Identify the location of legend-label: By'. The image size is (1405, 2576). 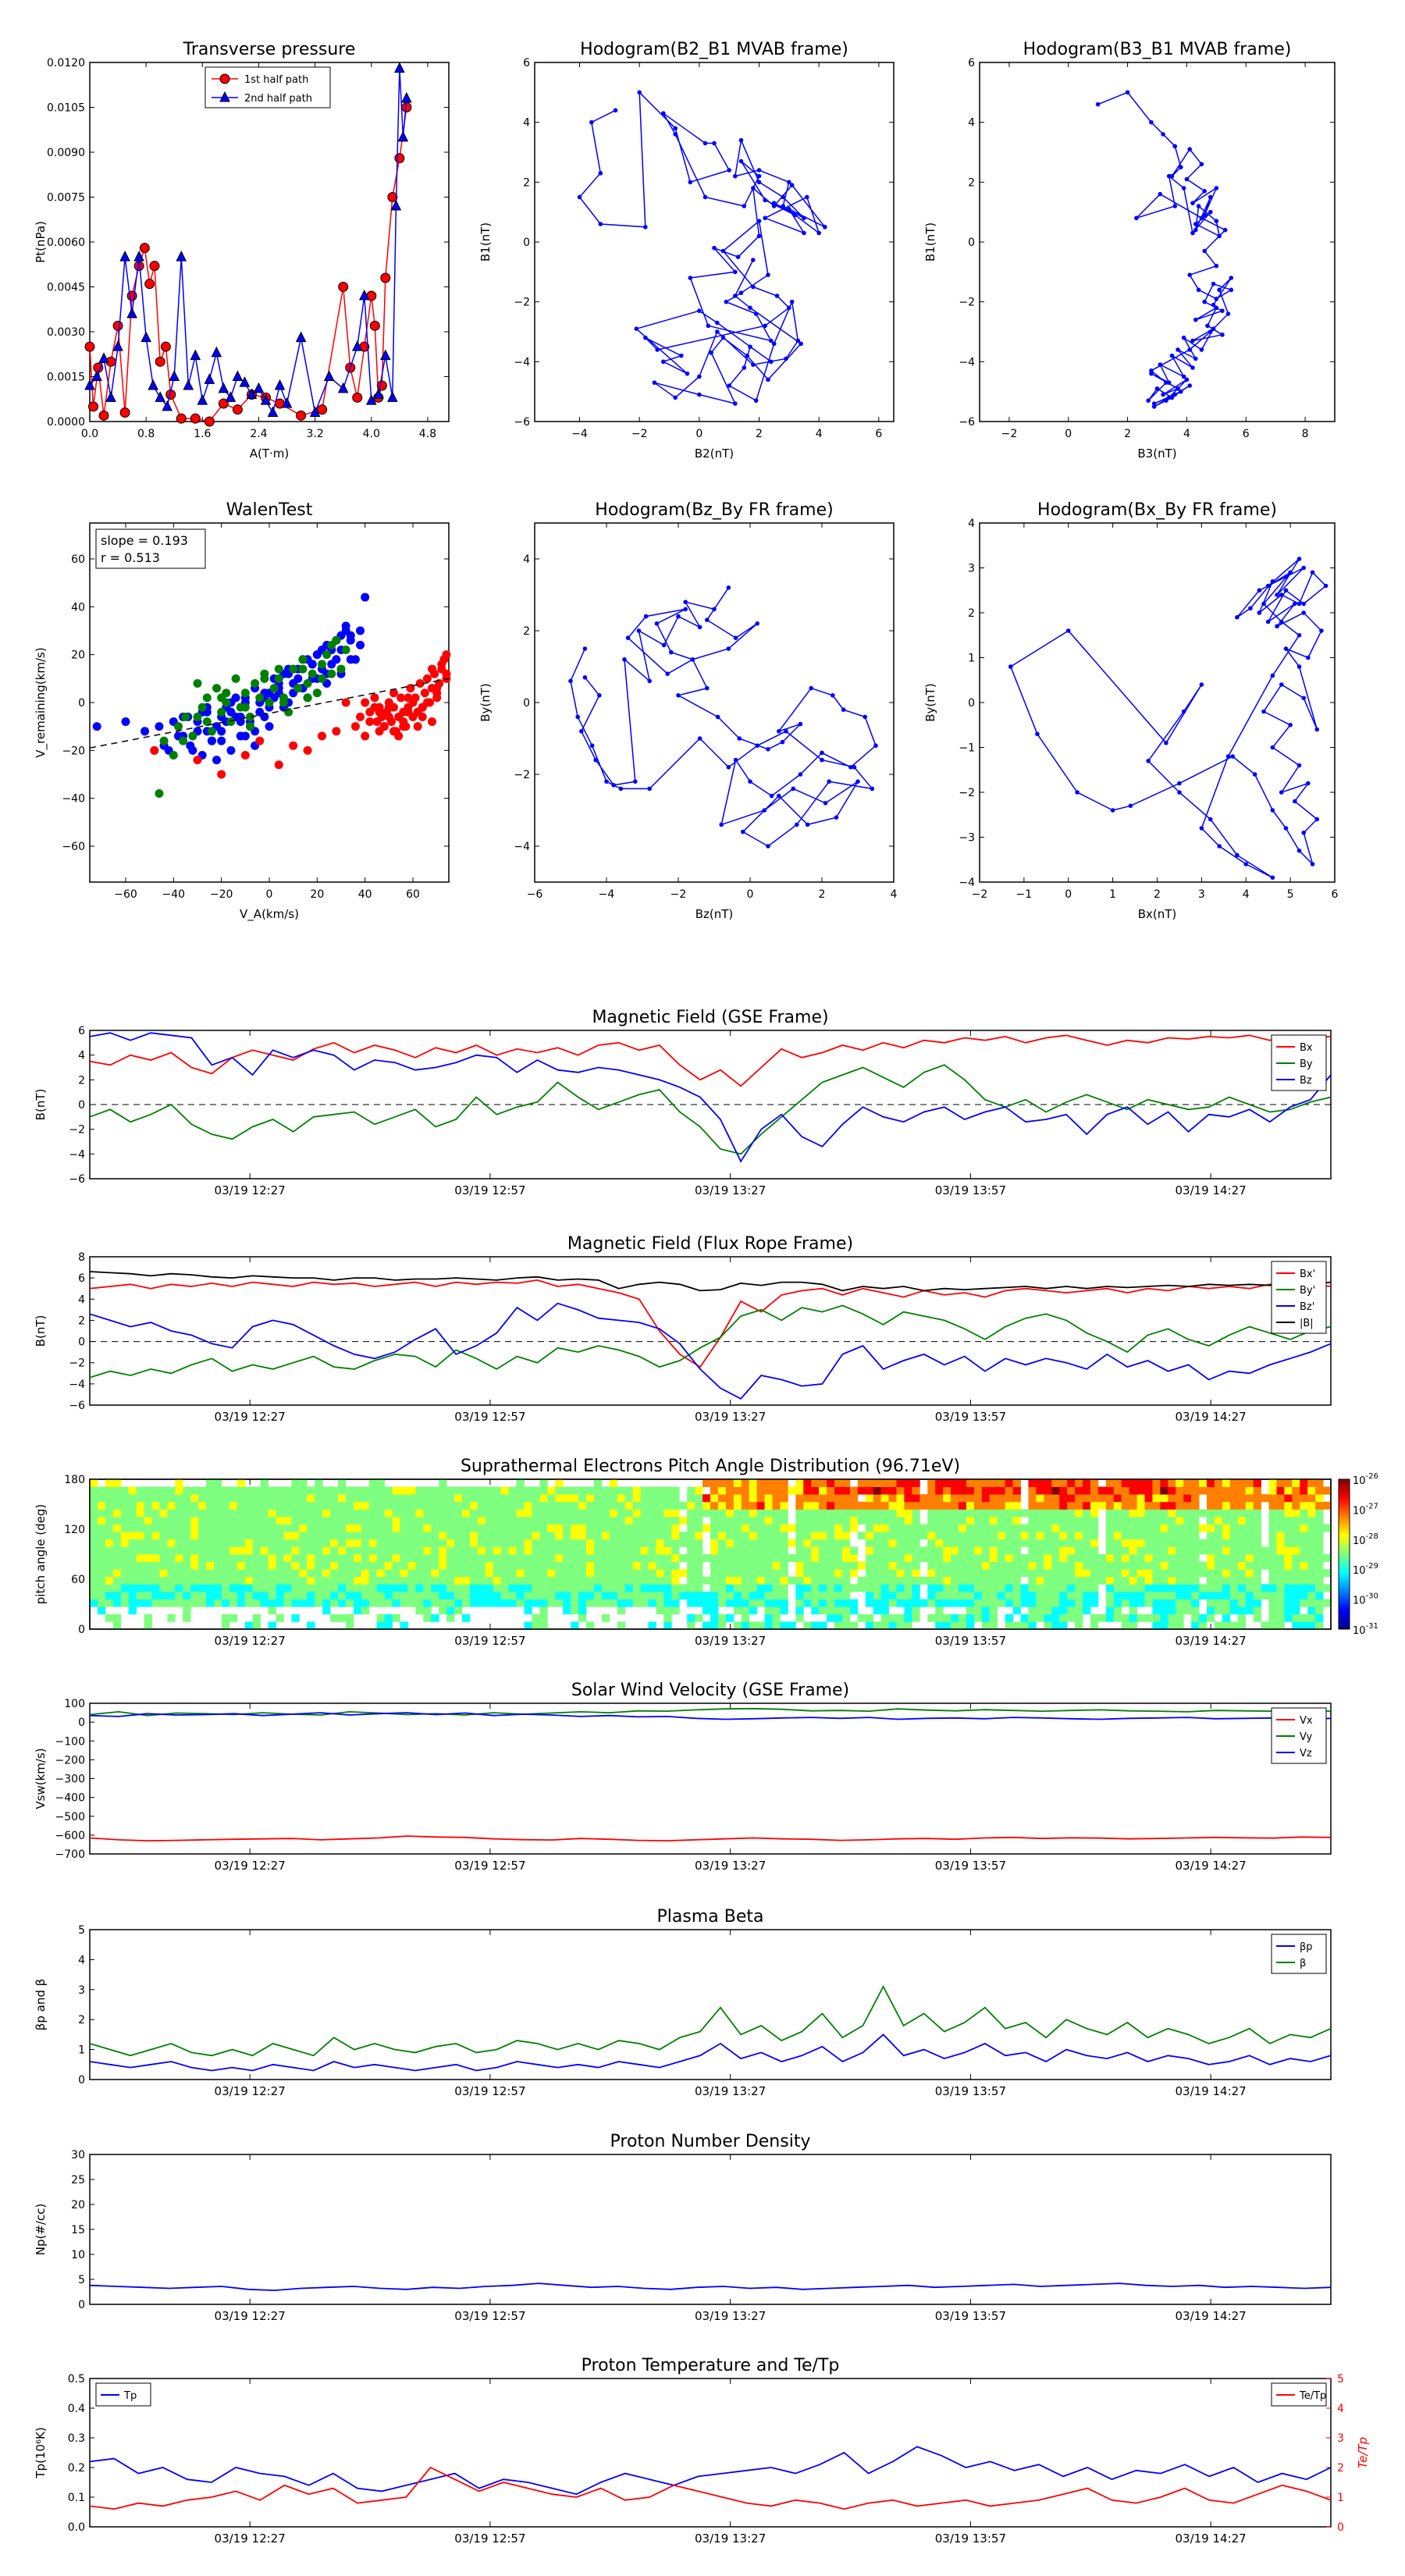
(1307, 1291).